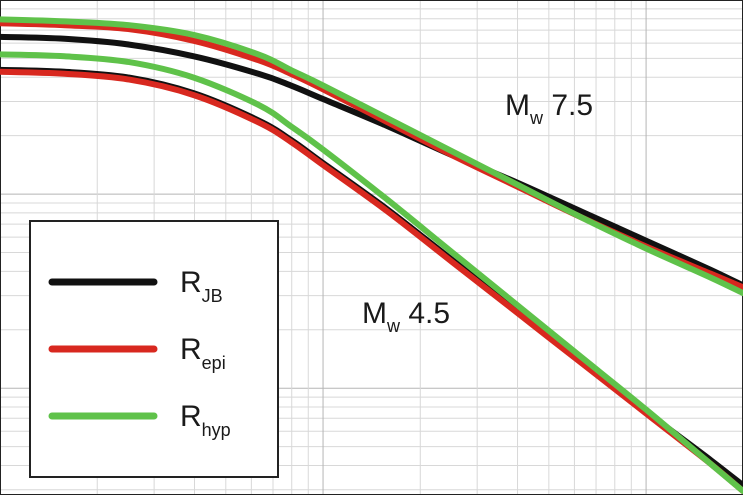 This screenshot has width=743, height=495. I want to click on annotation-mw75: Mw 7.5, so click(549, 108).